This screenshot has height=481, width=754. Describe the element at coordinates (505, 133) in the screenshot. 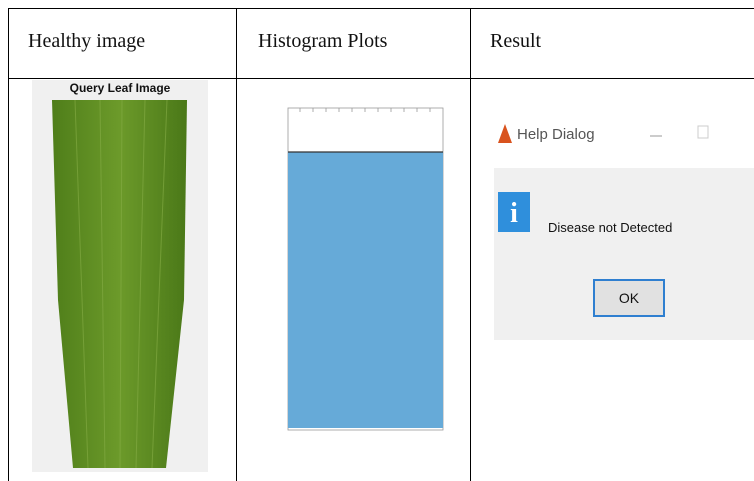

I see `dialog-app-icon` at that location.